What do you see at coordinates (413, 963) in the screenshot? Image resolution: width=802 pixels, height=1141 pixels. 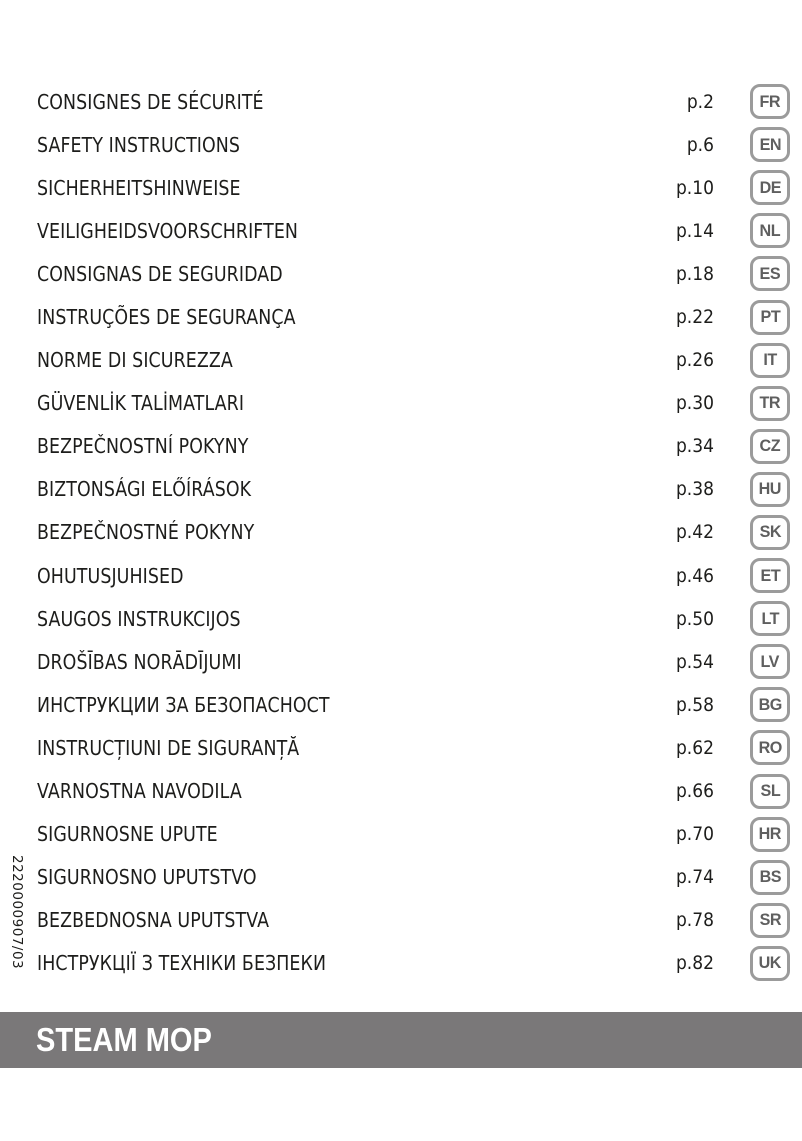 I see `toc-row: ІНСТРУКЦІЇ З ТЕХНІКИ БЕЗПЕКИ p.82 UK` at bounding box center [413, 963].